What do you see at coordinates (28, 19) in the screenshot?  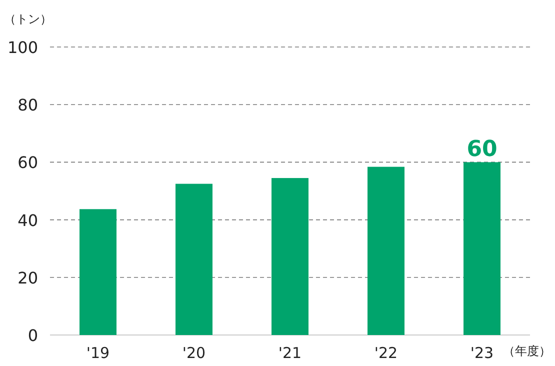 I see `y-axis-title: （トン）` at bounding box center [28, 19].